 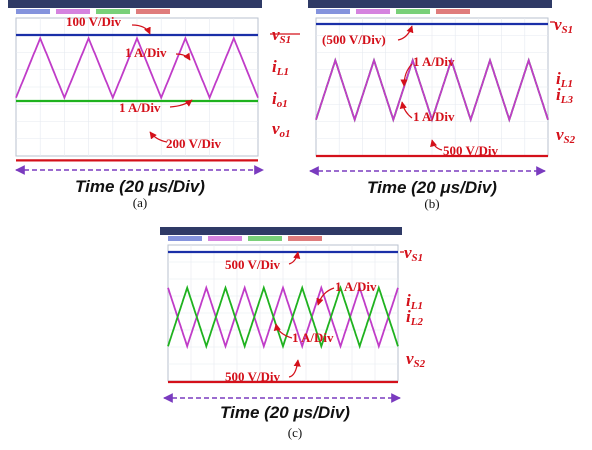 What do you see at coordinates (416, 359) in the screenshot?
I see `label-c-vS2: vS2` at bounding box center [416, 359].